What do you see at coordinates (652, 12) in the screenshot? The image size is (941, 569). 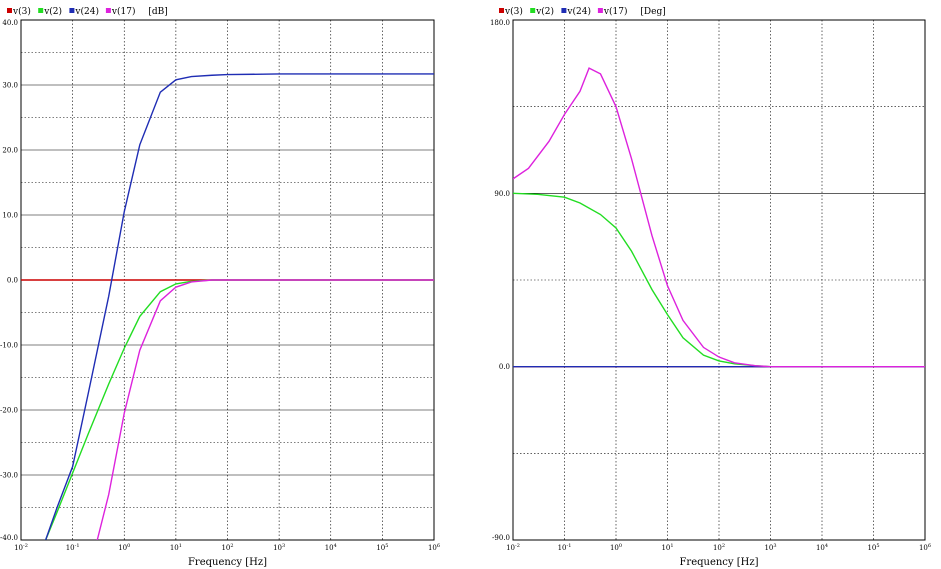 I see `unit-label: [Deg]` at bounding box center [652, 12].